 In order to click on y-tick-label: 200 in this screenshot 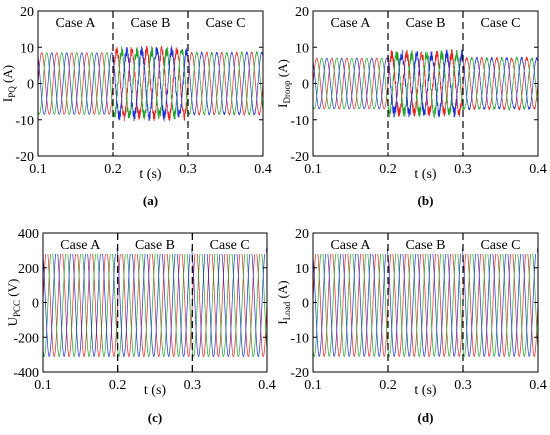, I will do `click(28, 269)`.